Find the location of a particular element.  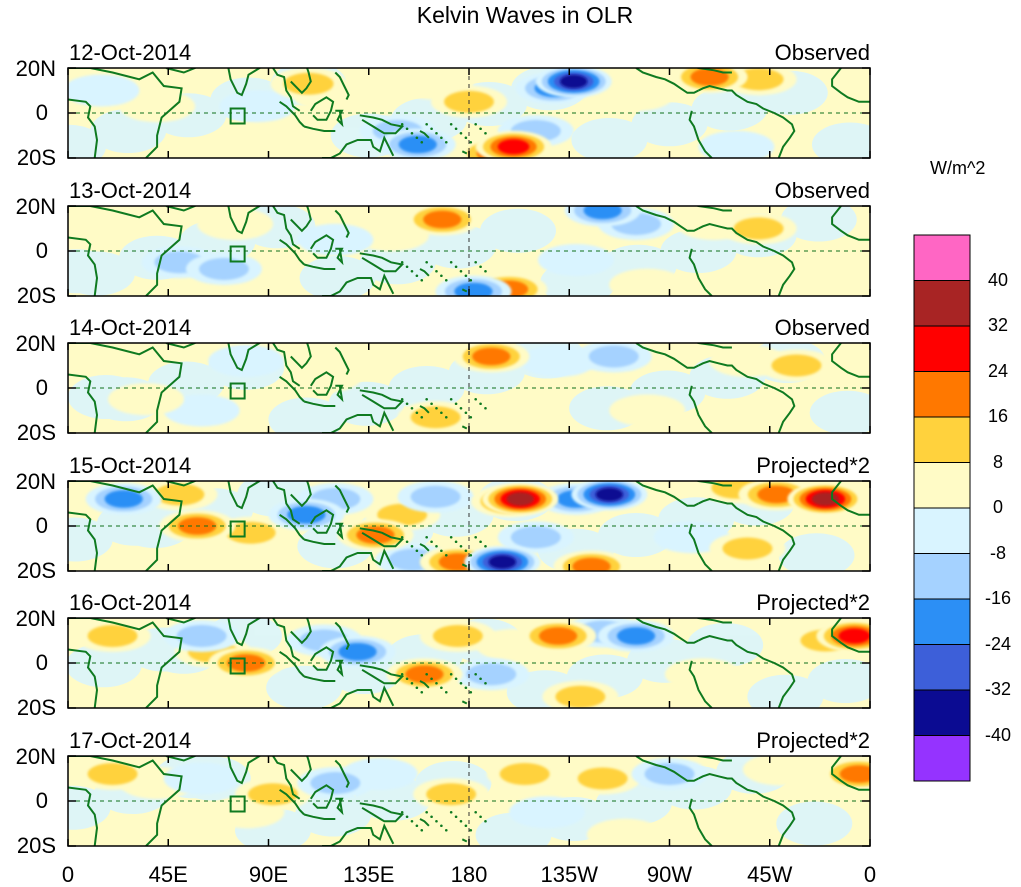

panel-kind: Observed is located at coordinates (822, 52).